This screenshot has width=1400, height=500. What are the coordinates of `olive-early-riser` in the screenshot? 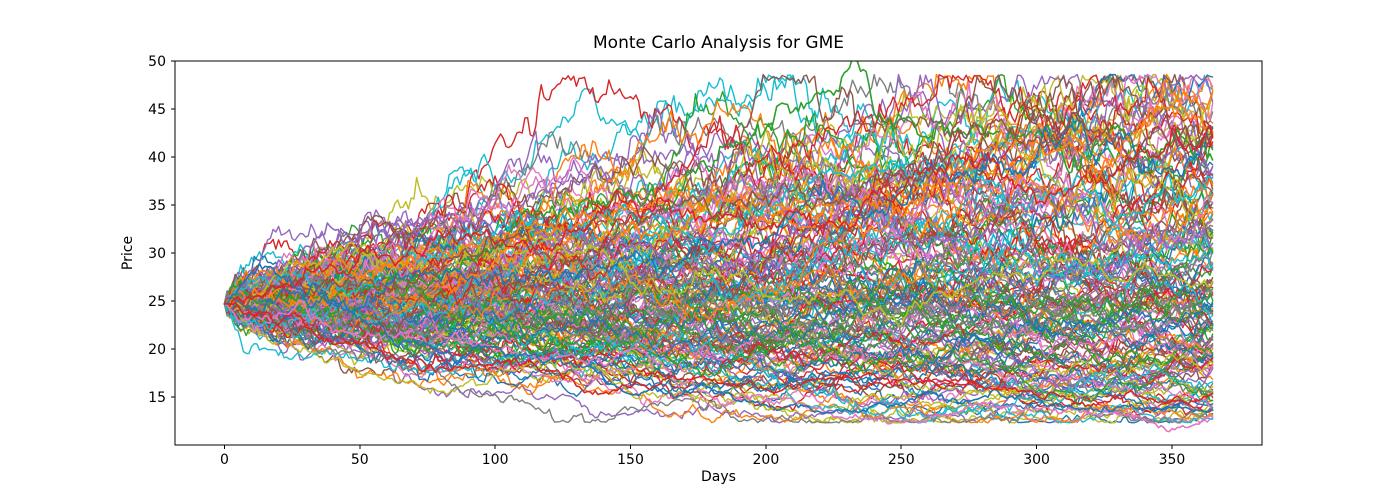 It's located at (718, 281).